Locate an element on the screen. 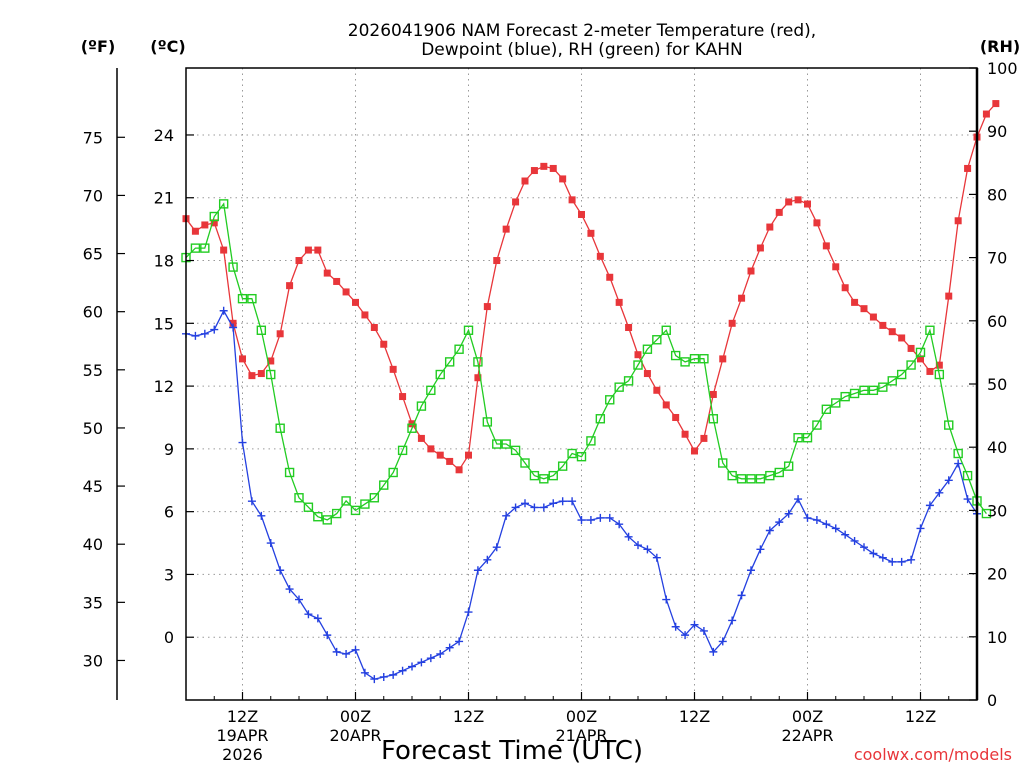 The height and width of the screenshot is (768, 1024). rh-tick-label: 100 is located at coordinates (1002, 68).